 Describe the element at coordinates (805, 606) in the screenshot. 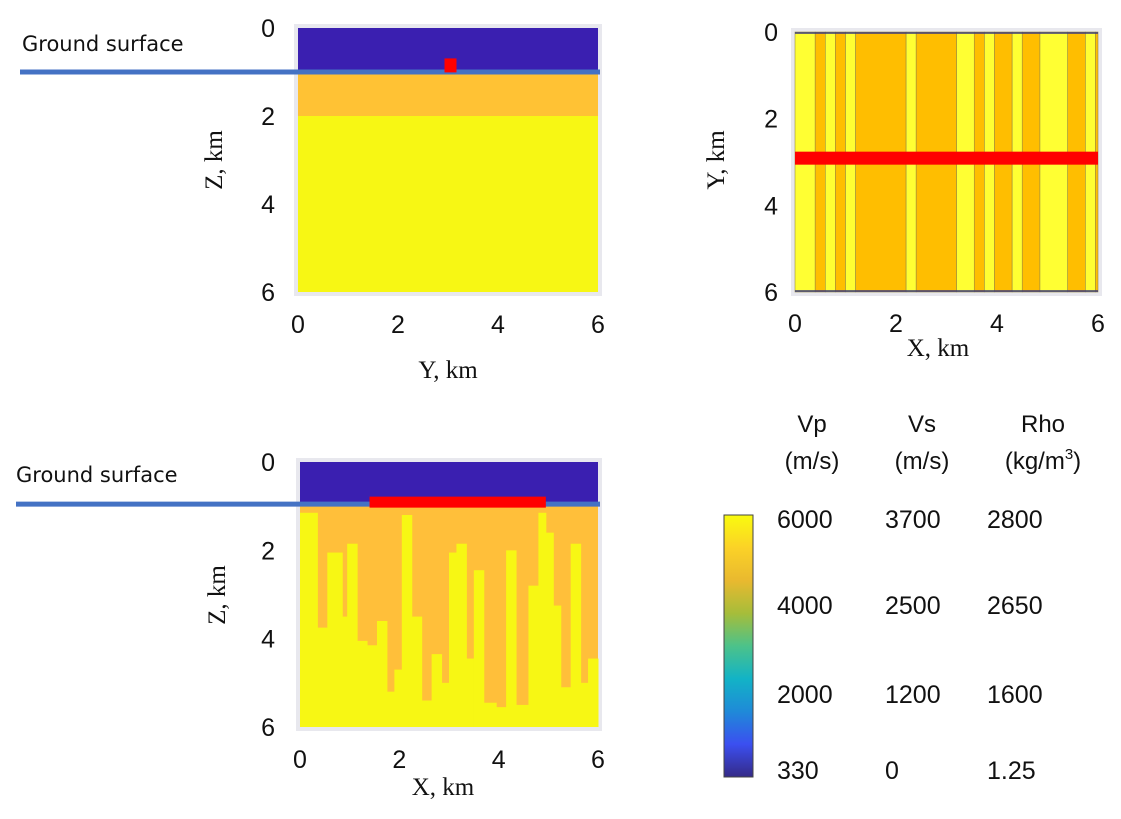

I see `legend-value: 4000` at that location.